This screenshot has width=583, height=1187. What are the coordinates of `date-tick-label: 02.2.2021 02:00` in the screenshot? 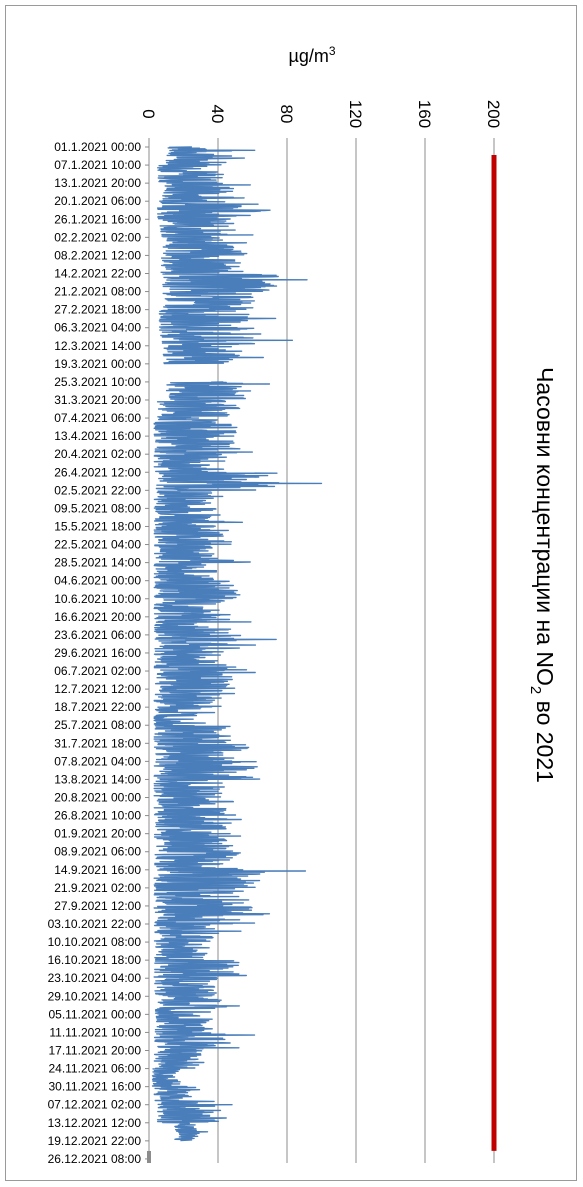 It's located at (97, 237).